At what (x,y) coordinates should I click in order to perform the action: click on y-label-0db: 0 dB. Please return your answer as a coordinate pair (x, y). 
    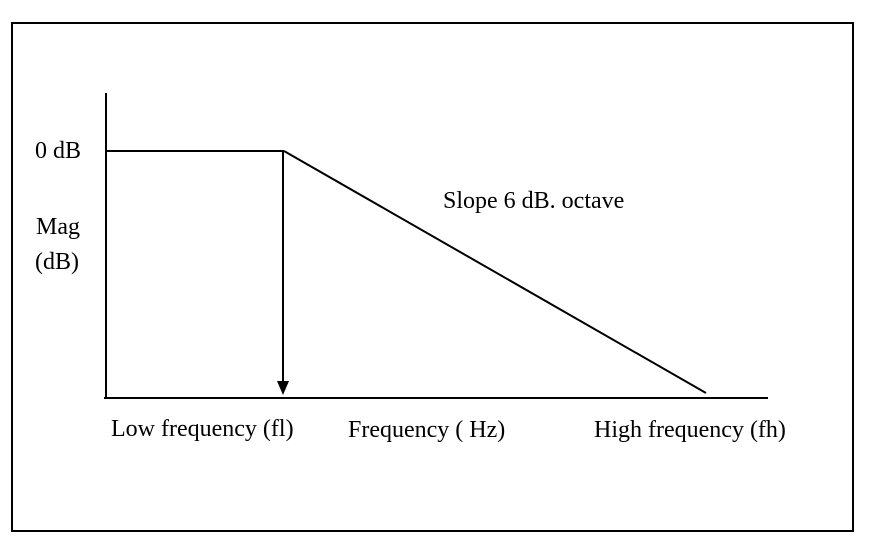
    Looking at the image, I should click on (58, 151).